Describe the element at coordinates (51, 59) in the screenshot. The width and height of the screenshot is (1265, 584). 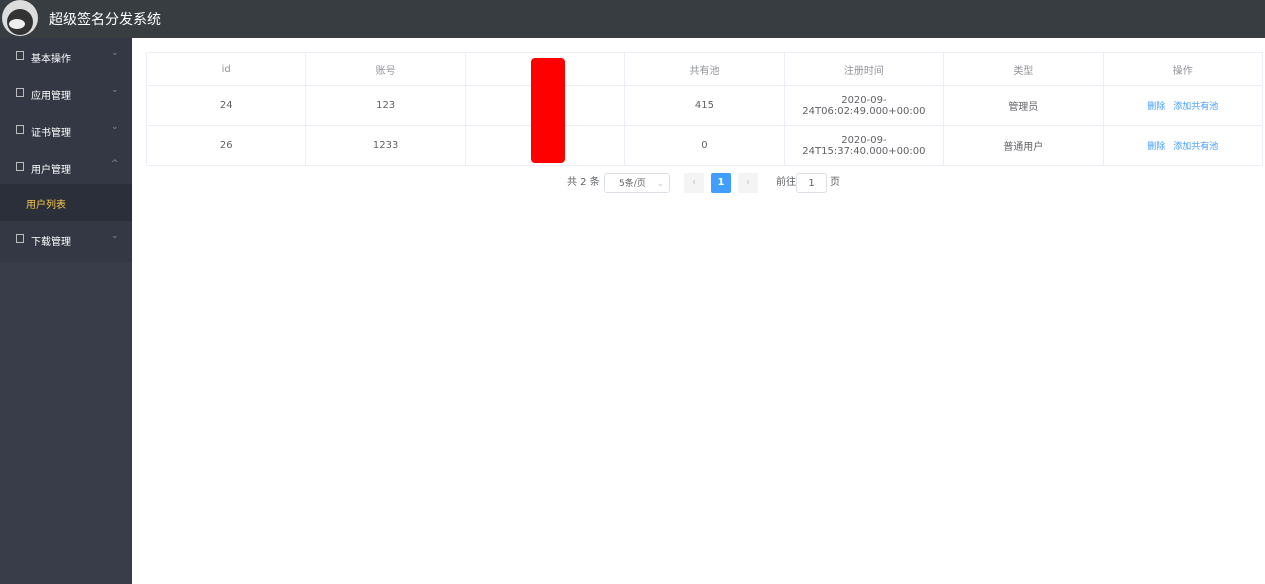
I see `menu-label: 基本操作` at that location.